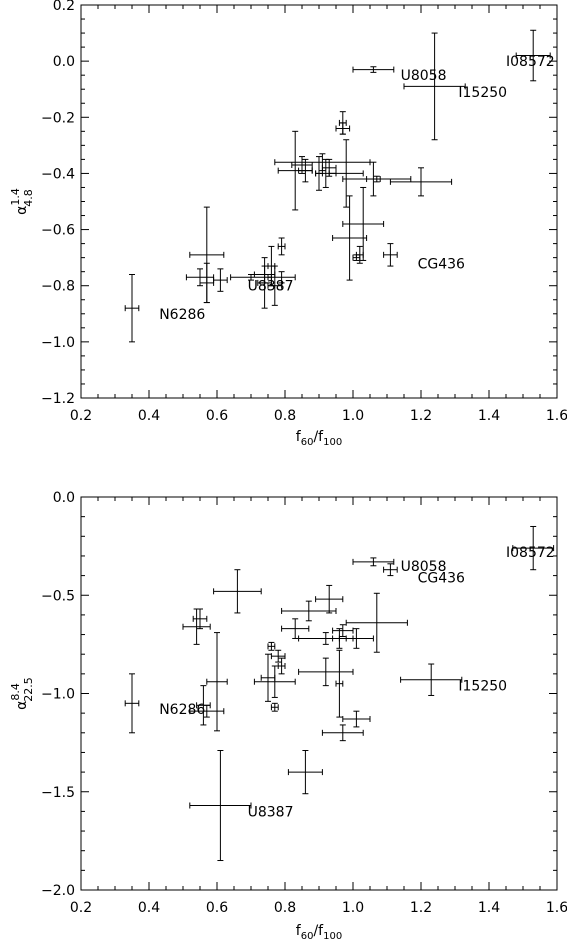 This screenshot has width=567, height=943. I want to click on y-axis-label-sub: 22.5, so click(28, 689).